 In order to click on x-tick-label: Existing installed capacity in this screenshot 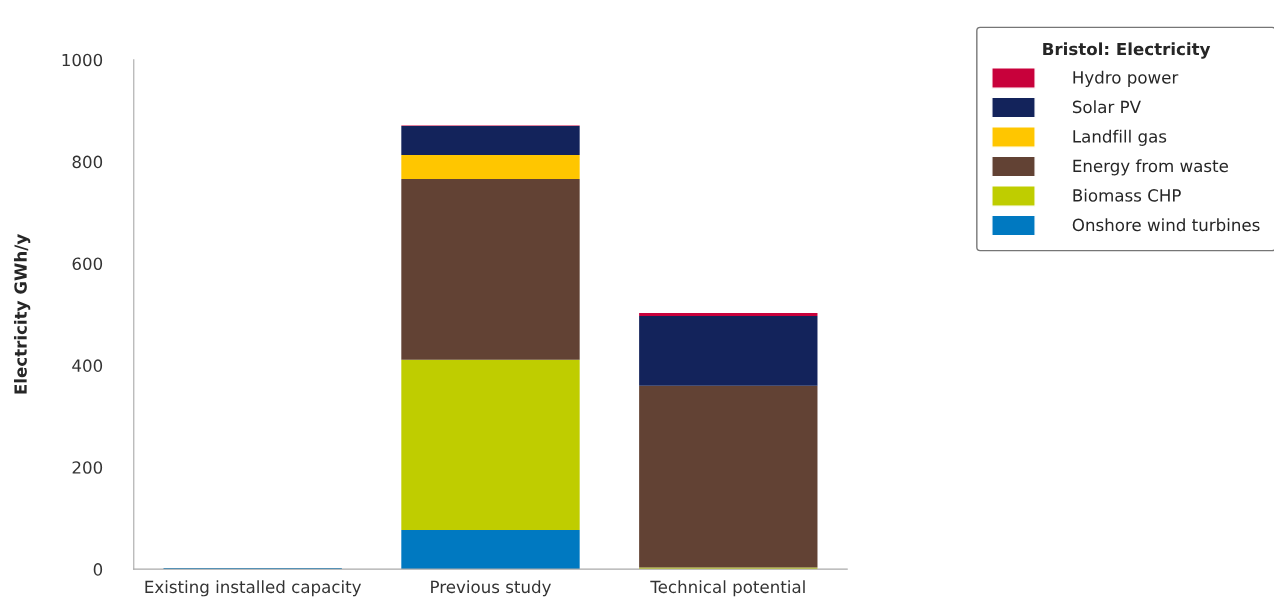, I will do `click(253, 588)`.